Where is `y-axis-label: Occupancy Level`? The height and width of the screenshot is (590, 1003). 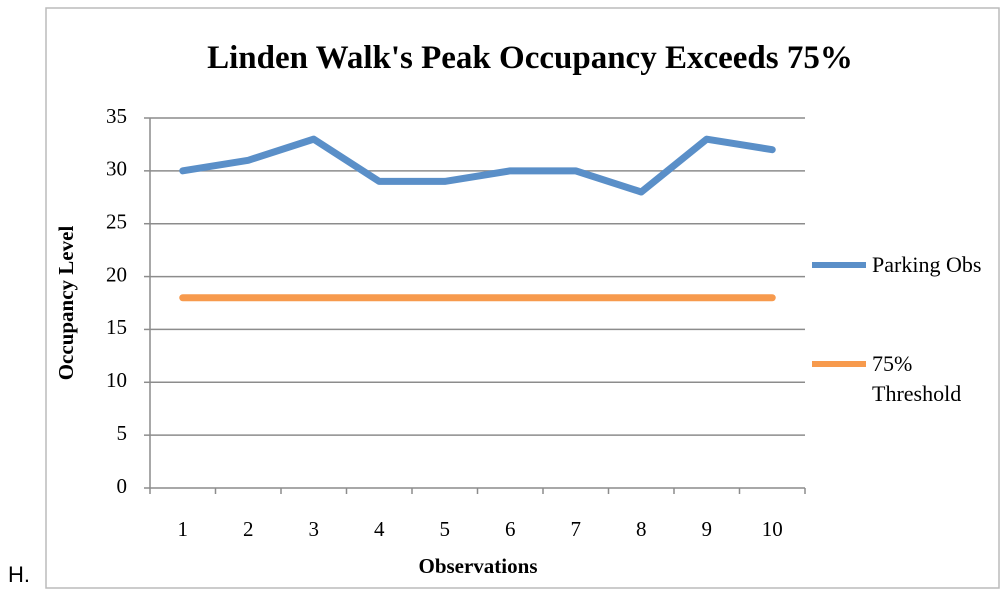 y-axis-label: Occupancy Level is located at coordinates (66, 303).